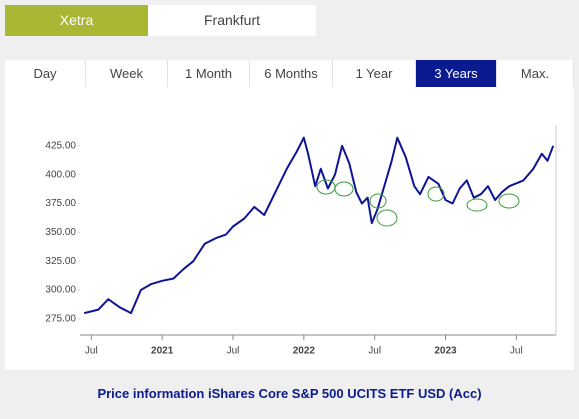 The height and width of the screenshot is (419, 579). I want to click on period-tab: 3 Years, so click(456, 73).